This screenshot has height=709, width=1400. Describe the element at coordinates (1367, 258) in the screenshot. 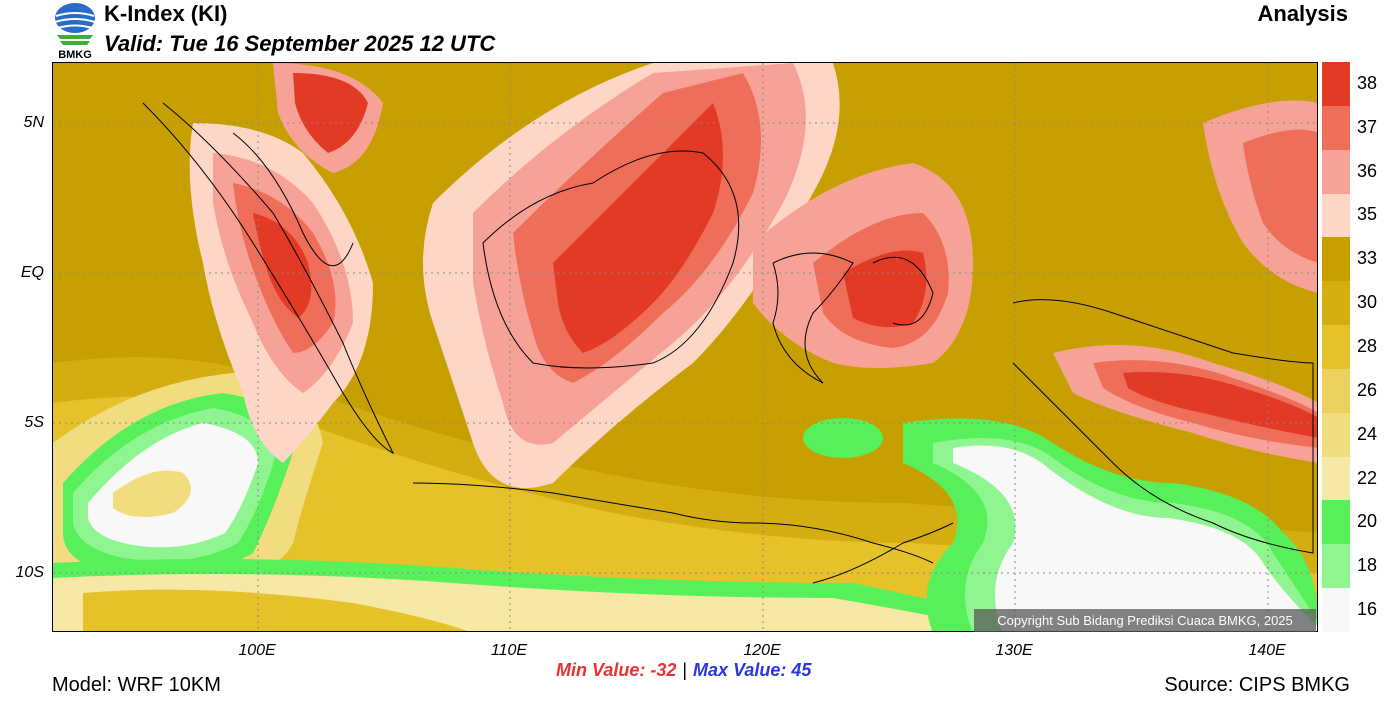

I see `colorbar-label: 33` at that location.